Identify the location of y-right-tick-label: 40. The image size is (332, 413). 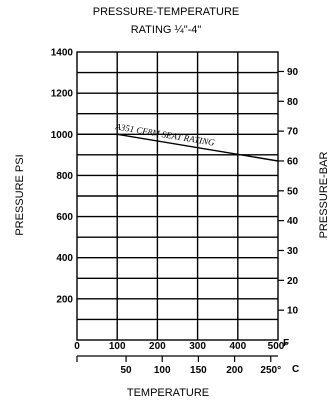
(293, 221).